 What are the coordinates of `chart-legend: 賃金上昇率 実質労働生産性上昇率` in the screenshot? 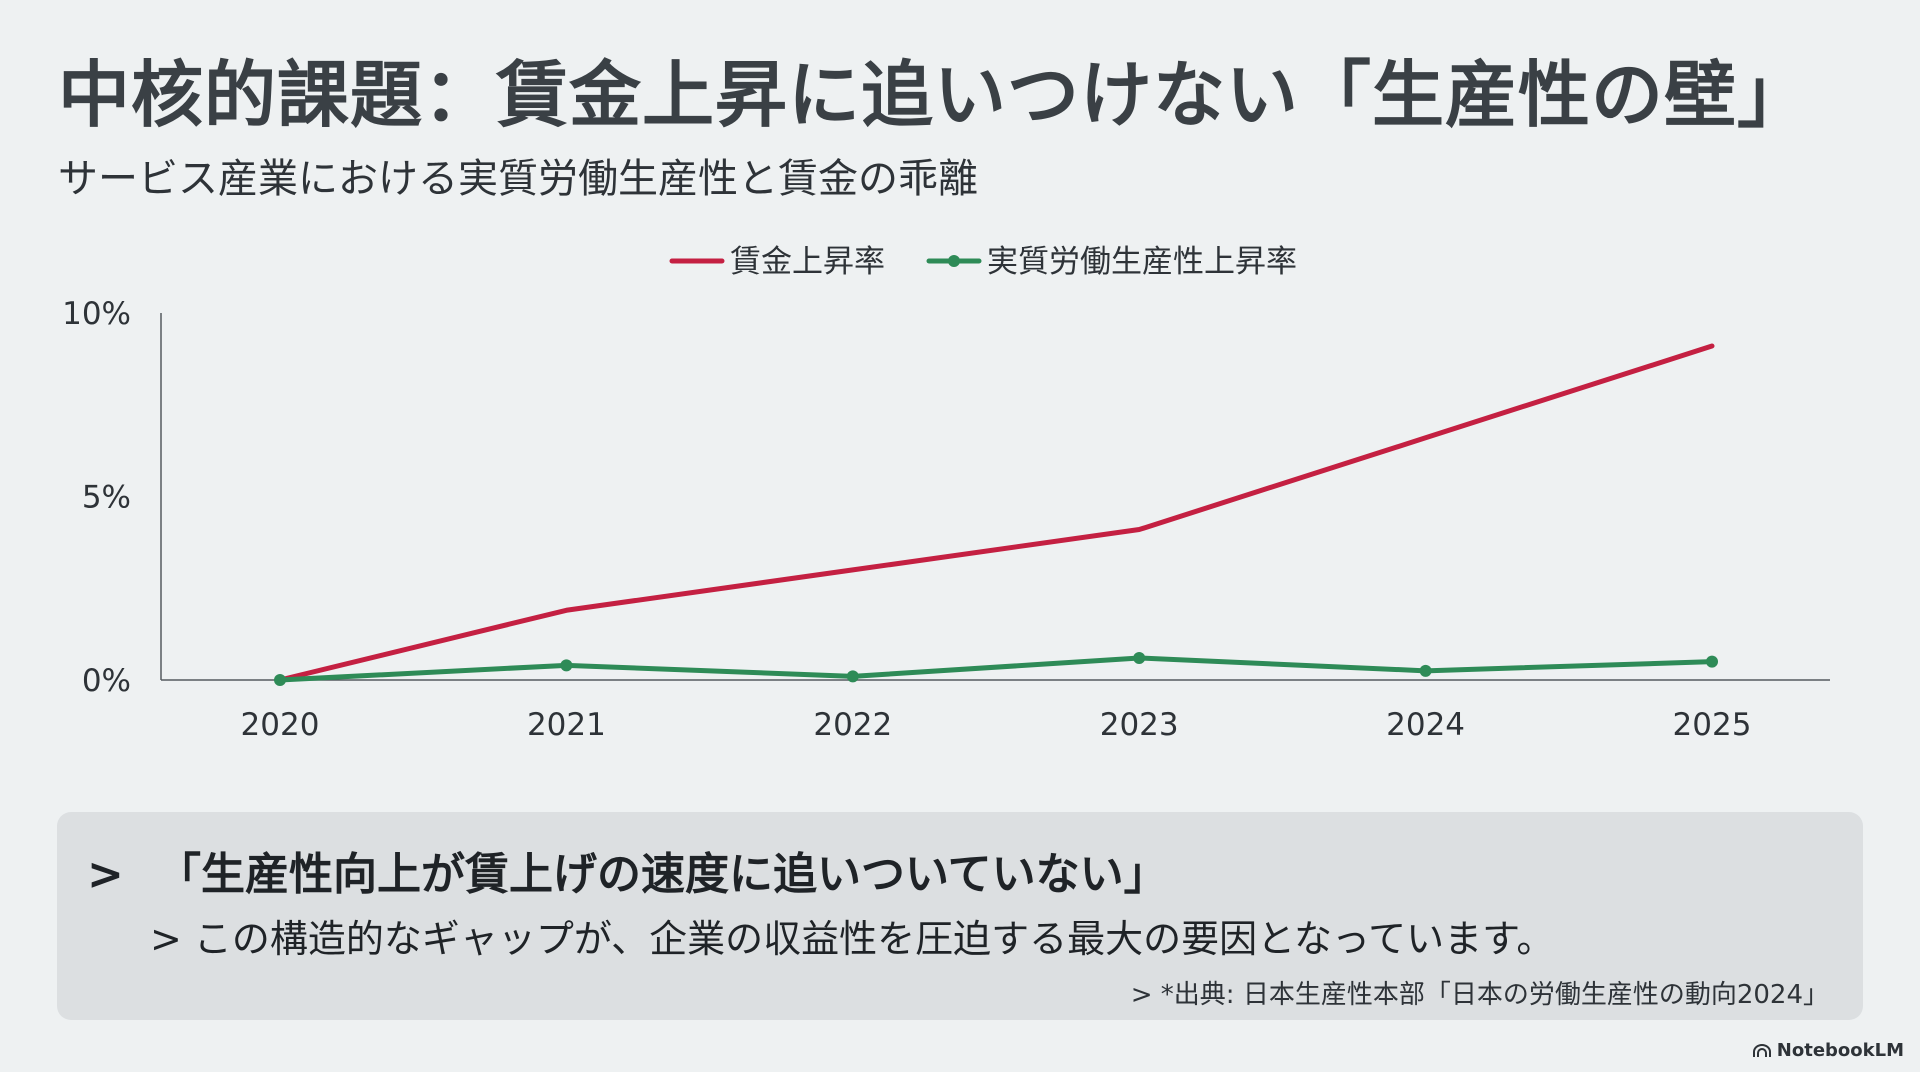 It's located at (983, 262).